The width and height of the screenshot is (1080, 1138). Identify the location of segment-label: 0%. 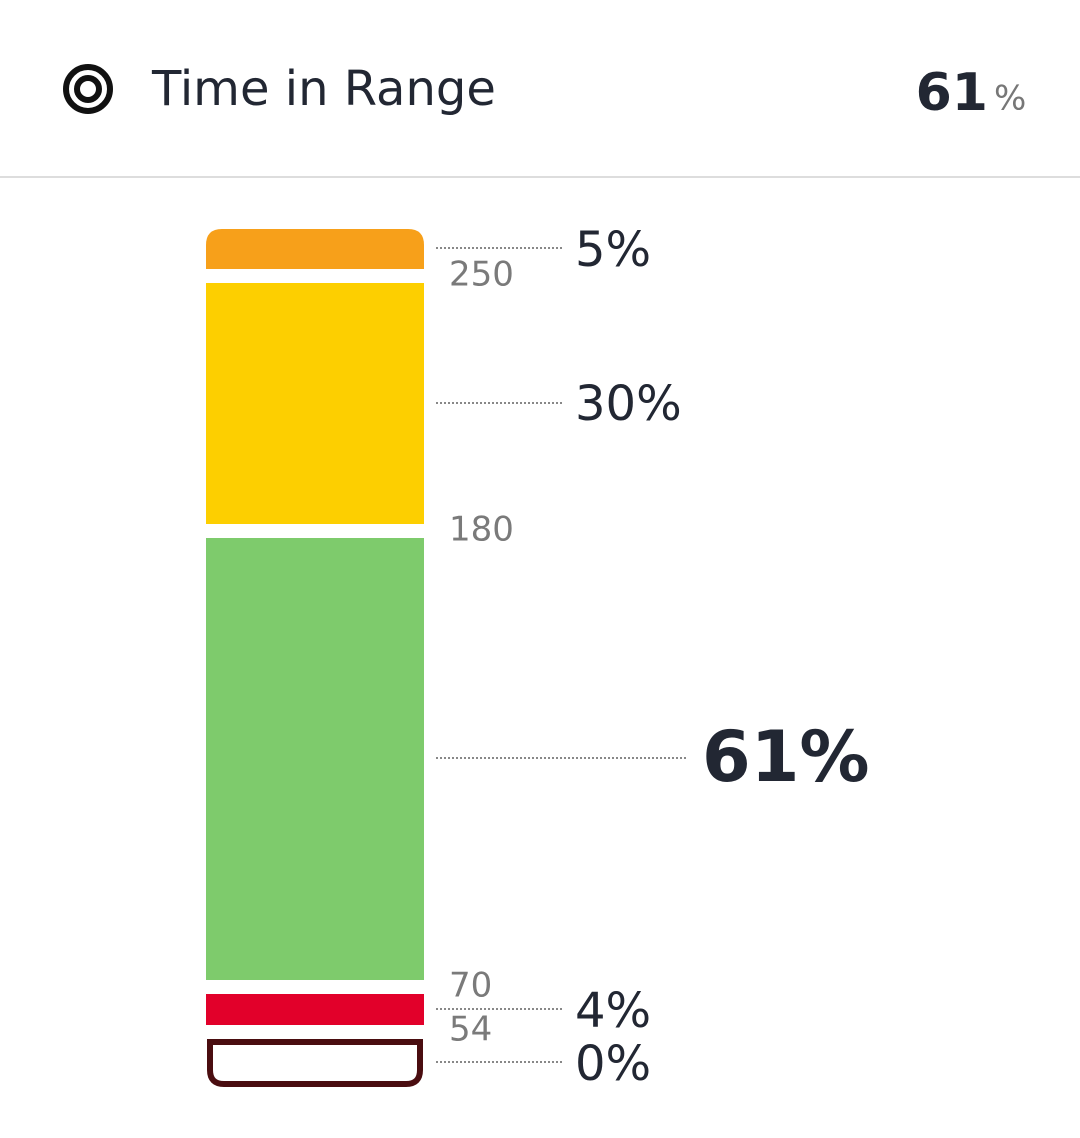
(613, 1064).